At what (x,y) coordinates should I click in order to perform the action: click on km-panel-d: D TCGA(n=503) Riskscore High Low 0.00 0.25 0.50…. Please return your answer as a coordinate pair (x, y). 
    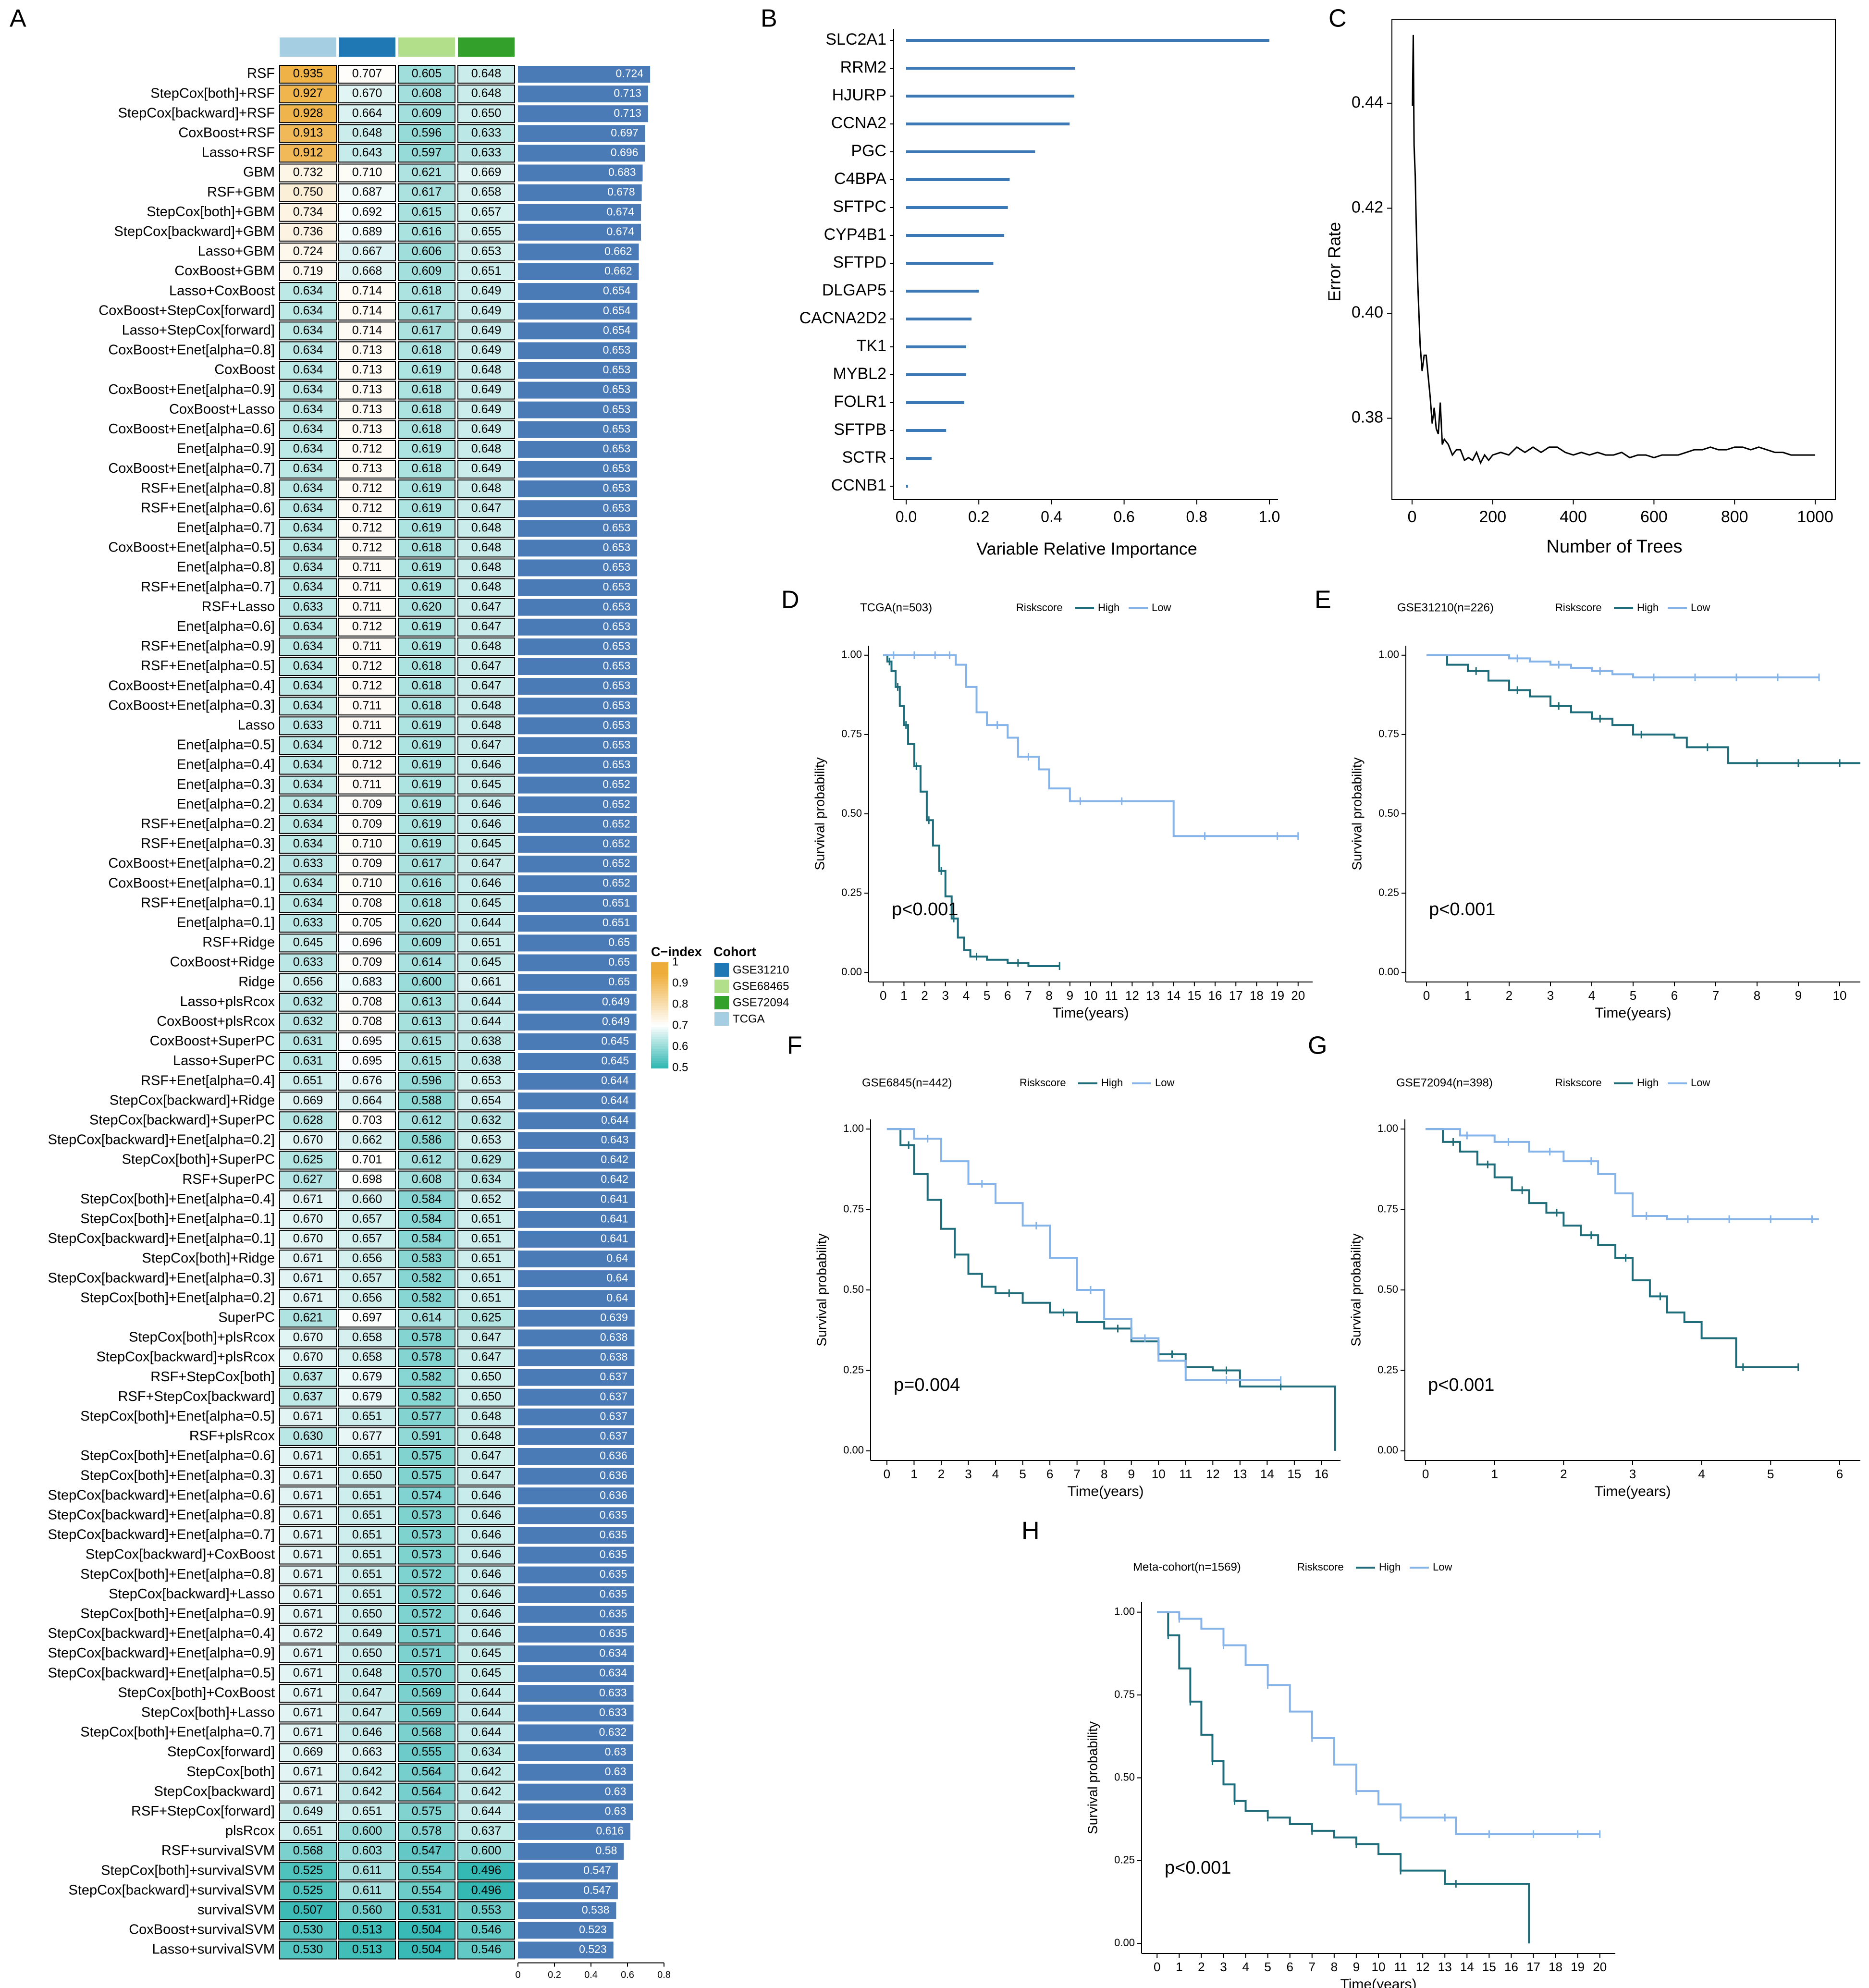
    Looking at the image, I should click on (1047, 803).